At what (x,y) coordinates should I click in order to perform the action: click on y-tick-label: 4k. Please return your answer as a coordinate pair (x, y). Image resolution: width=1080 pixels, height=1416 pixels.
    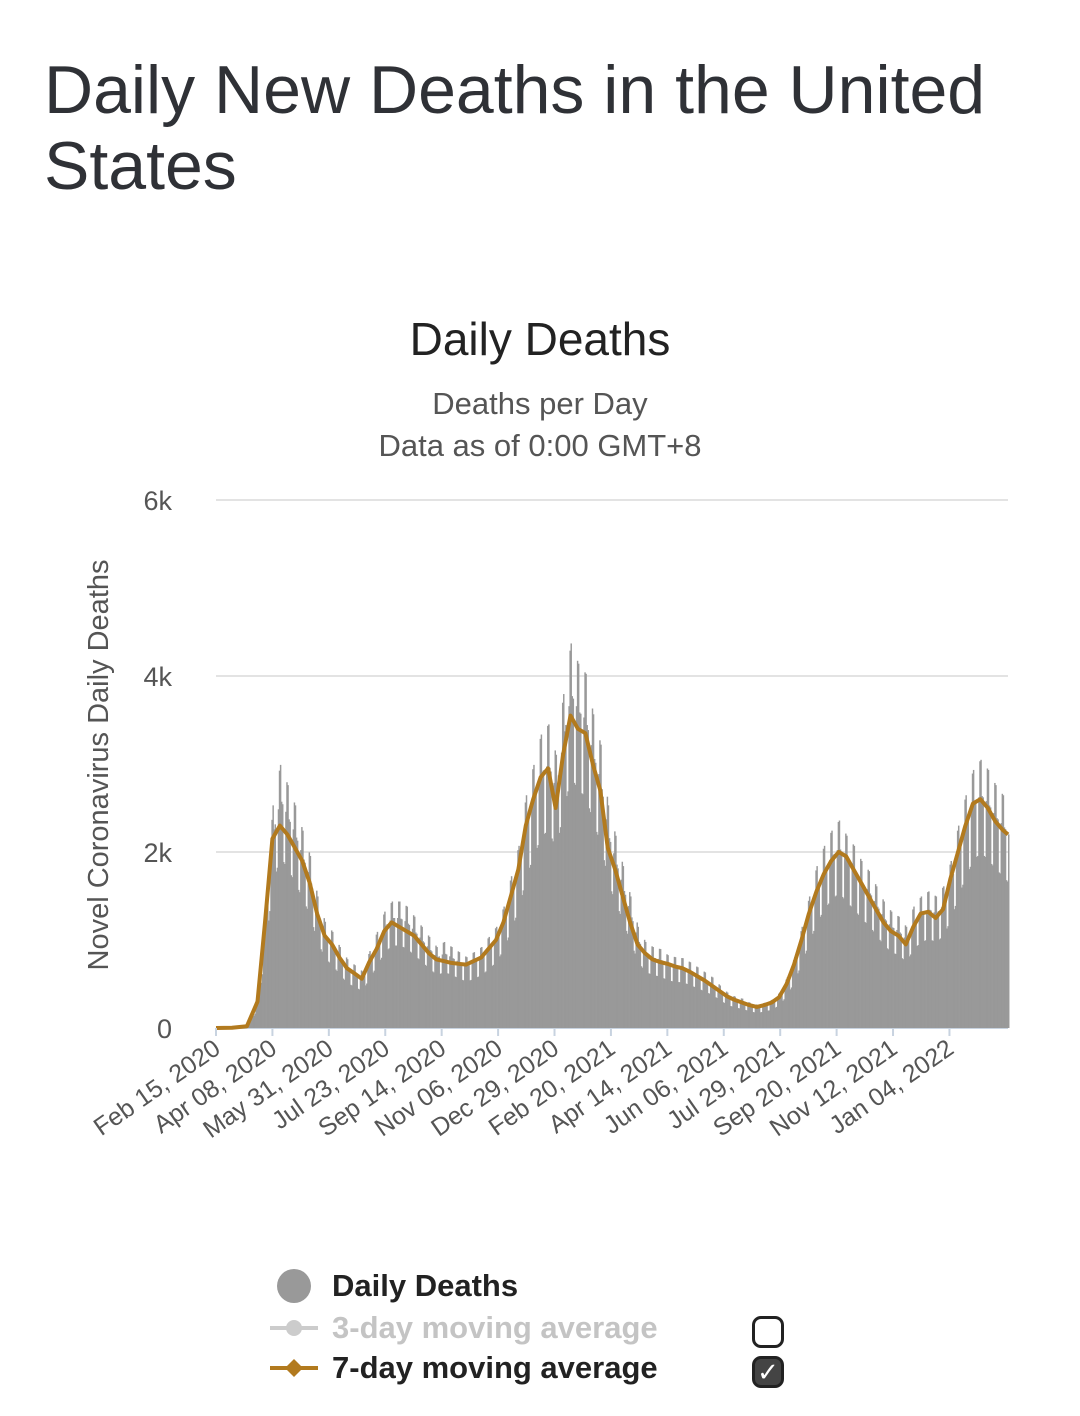
    Looking at the image, I should click on (157, 677).